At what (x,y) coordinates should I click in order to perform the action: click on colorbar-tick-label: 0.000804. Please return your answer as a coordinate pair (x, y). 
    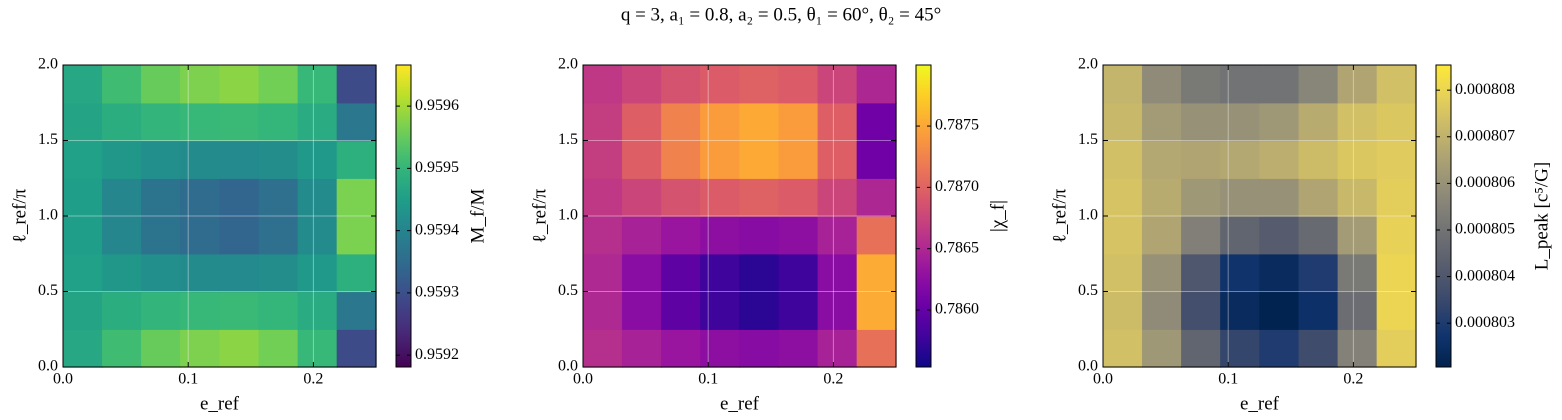
    Looking at the image, I should click on (1485, 275).